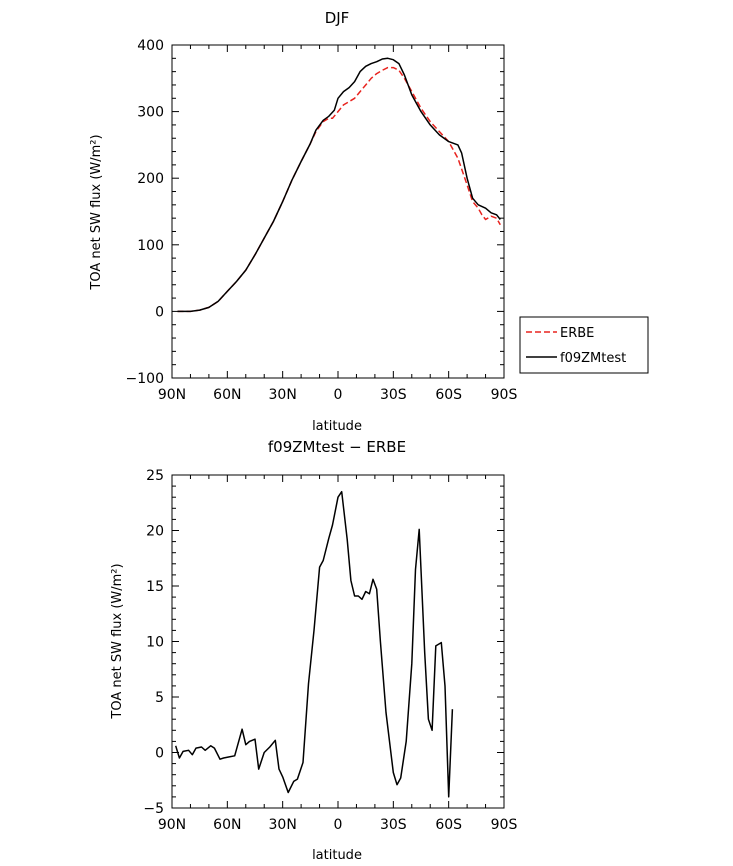 Image resolution: width=733 pixels, height=866 pixels. Describe the element at coordinates (337, 18) in the screenshot. I see `panel1-title: DJF` at that location.